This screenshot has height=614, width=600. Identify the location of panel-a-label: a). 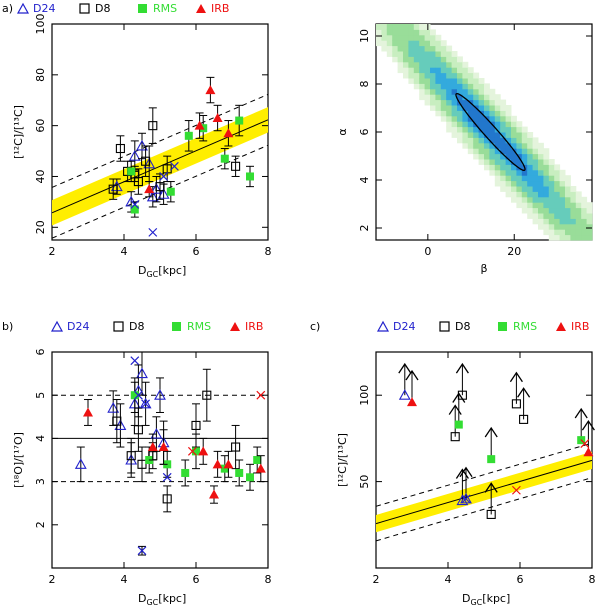
(7, 8).